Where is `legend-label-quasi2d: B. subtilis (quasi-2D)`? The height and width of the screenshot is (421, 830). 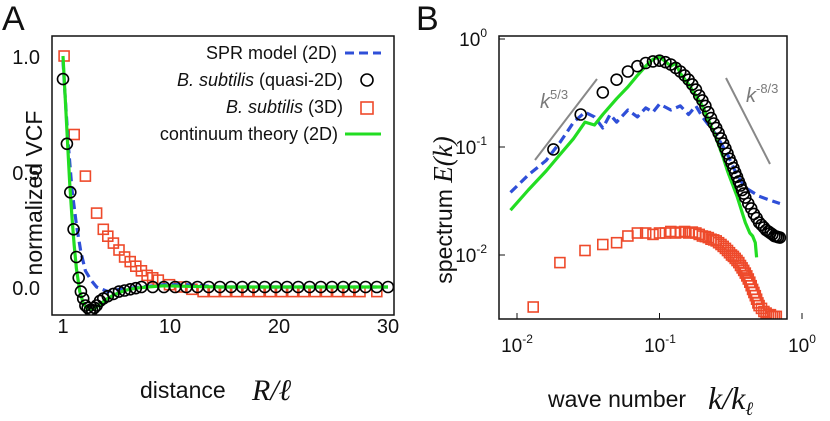 legend-label-quasi2d: B. subtilis (quasi-2D) is located at coordinates (260, 80).